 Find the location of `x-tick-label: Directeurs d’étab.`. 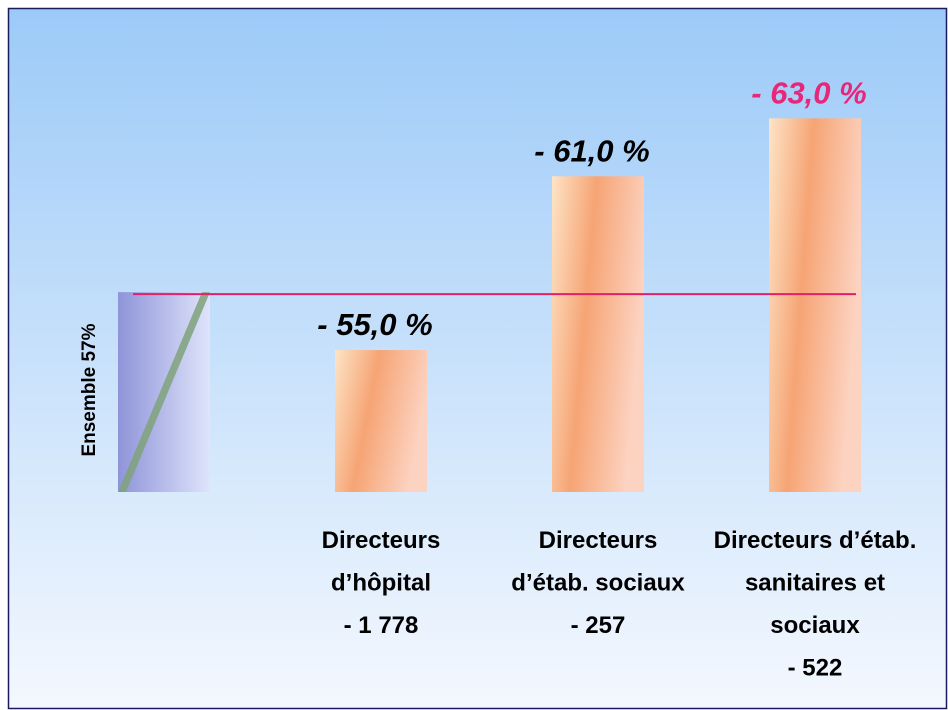

x-tick-label: Directeurs d’étab. is located at coordinates (815, 540).